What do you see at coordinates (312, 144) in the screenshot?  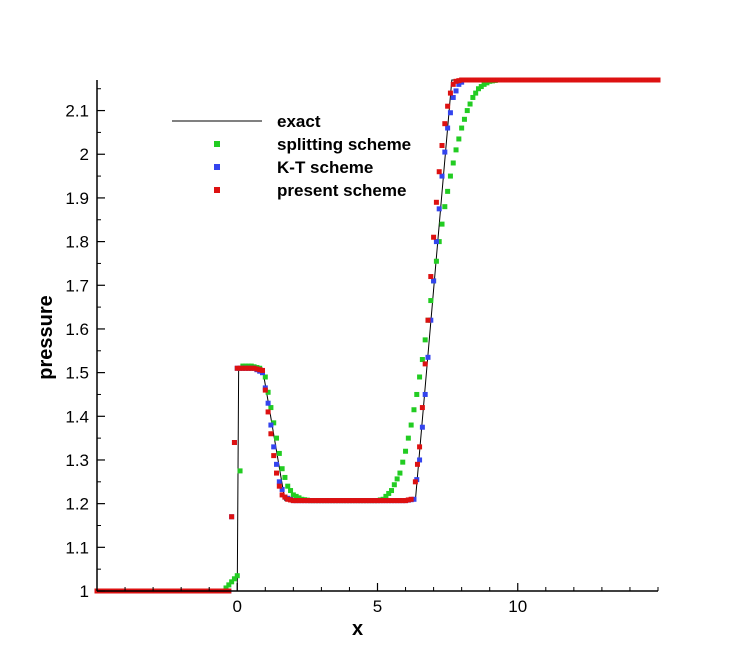 I see `legend-item: splitting scheme` at bounding box center [312, 144].